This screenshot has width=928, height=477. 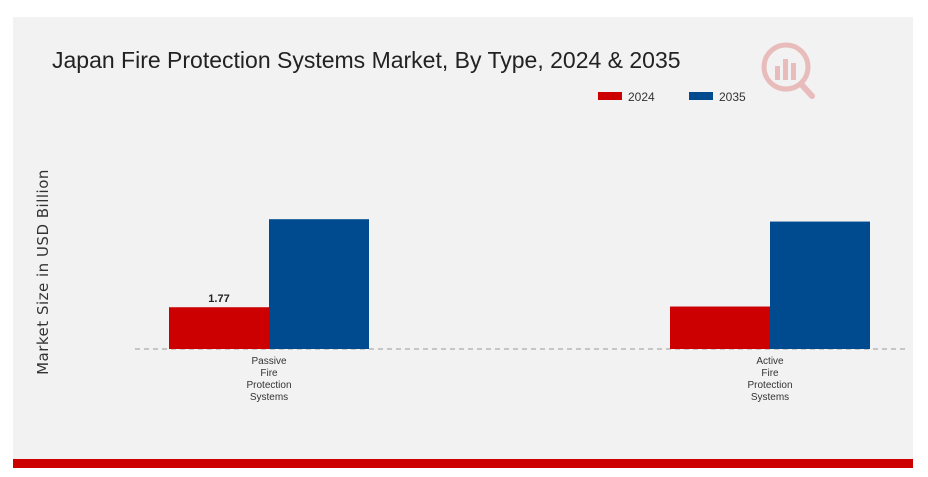 I want to click on mrfr-logo-icon, so click(x=788, y=70).